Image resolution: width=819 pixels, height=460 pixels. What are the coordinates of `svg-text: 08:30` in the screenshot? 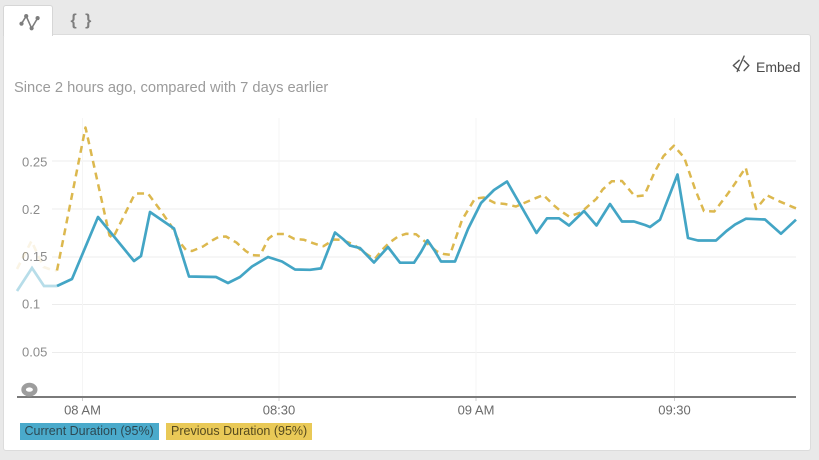 It's located at (279, 410).